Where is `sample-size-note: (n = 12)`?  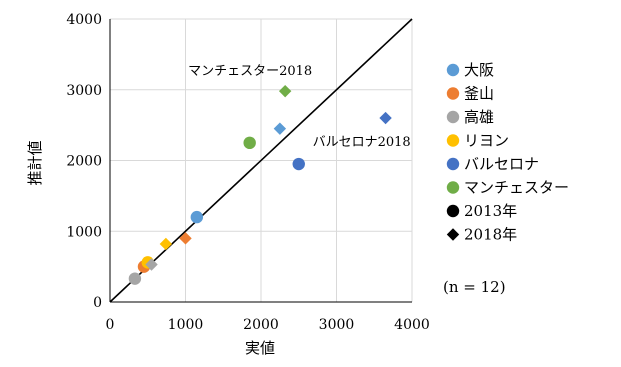 sample-size-note: (n = 12) is located at coordinates (474, 287).